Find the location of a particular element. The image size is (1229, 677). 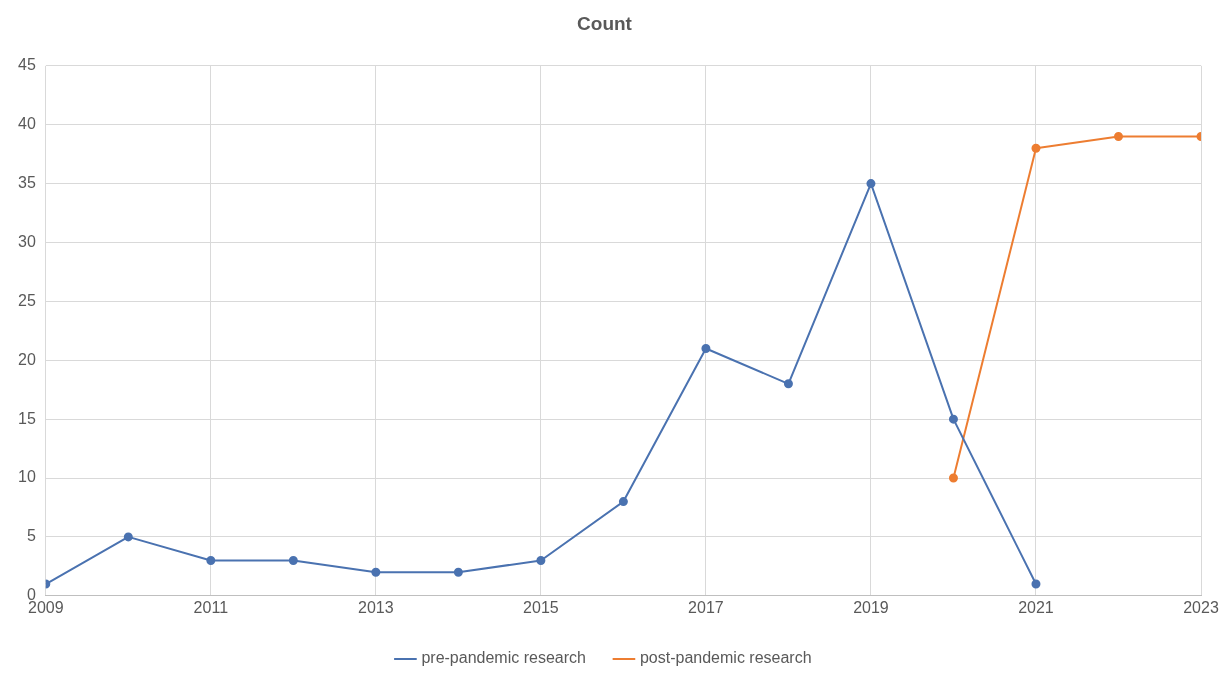

x-tick-label: 2019 is located at coordinates (871, 607).